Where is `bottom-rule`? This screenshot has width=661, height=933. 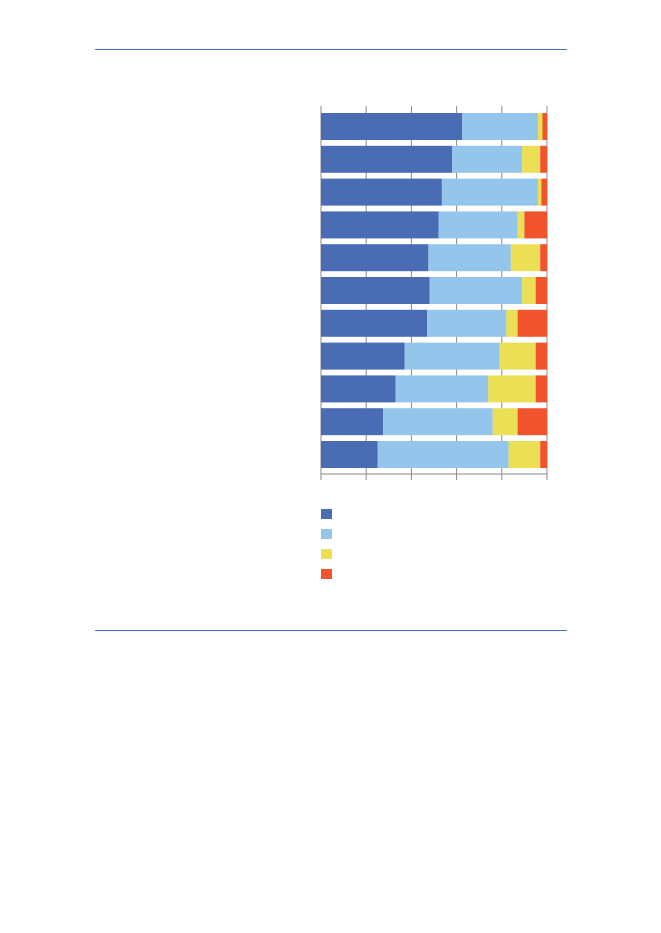 bottom-rule is located at coordinates (331, 630).